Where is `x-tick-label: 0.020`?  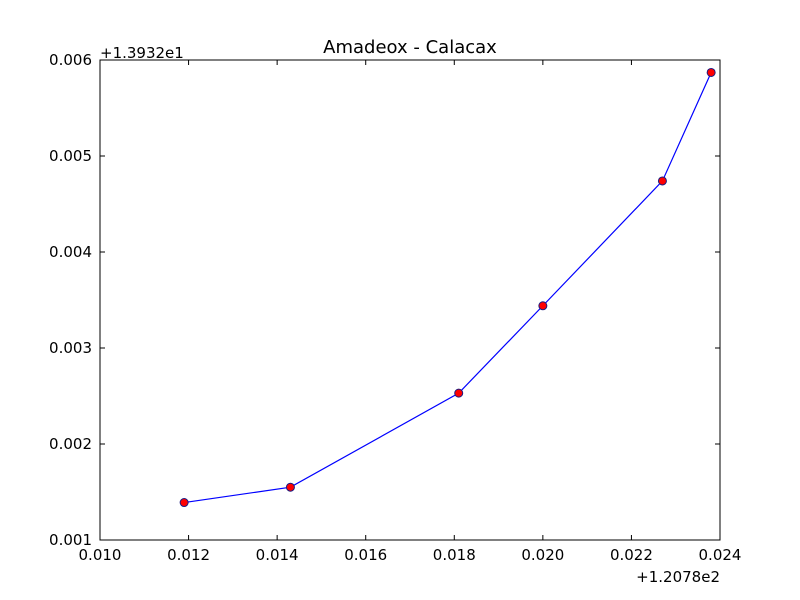
x-tick-label: 0.020 is located at coordinates (542, 555).